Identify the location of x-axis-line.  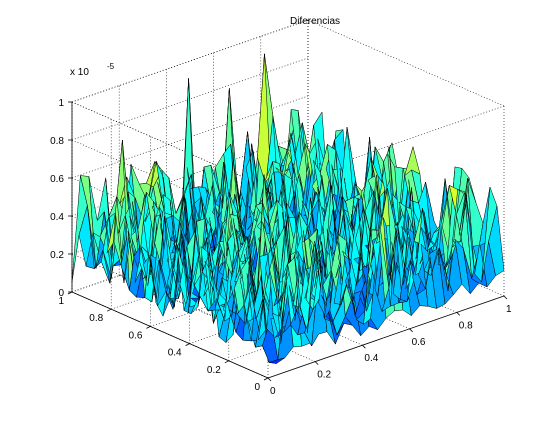
(386, 337).